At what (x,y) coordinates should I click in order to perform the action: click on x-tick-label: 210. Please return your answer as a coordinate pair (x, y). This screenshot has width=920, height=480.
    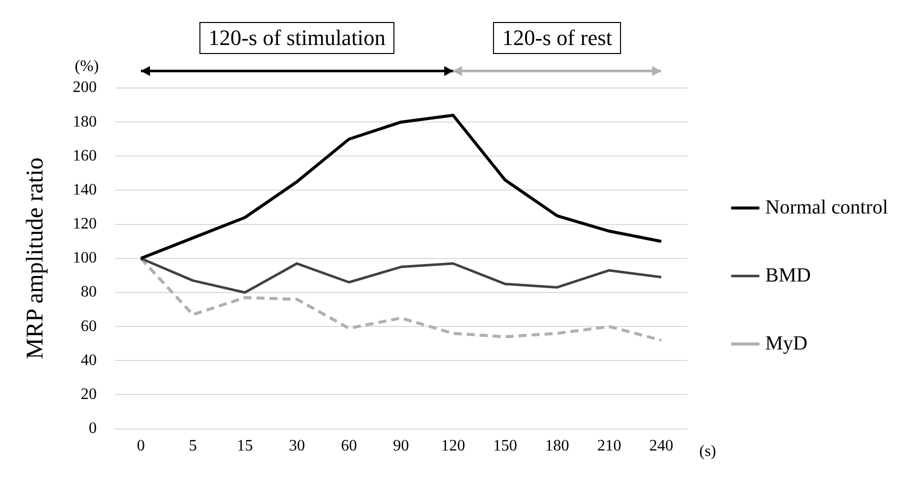
    Looking at the image, I should click on (609, 446).